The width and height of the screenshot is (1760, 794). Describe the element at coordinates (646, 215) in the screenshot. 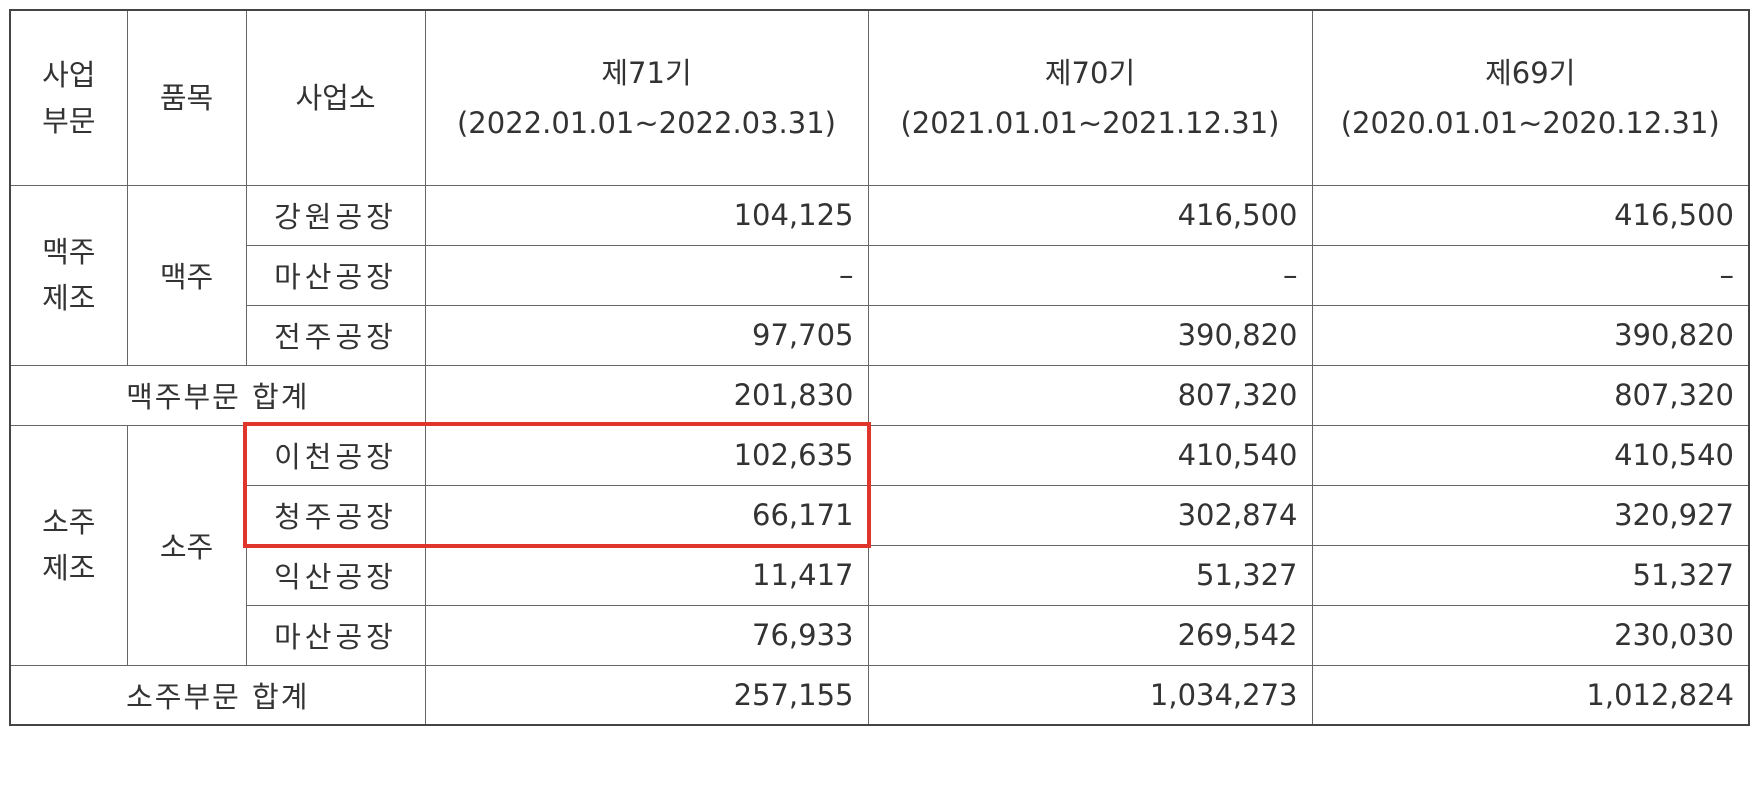

I see `value-cell: 104,125` at that location.